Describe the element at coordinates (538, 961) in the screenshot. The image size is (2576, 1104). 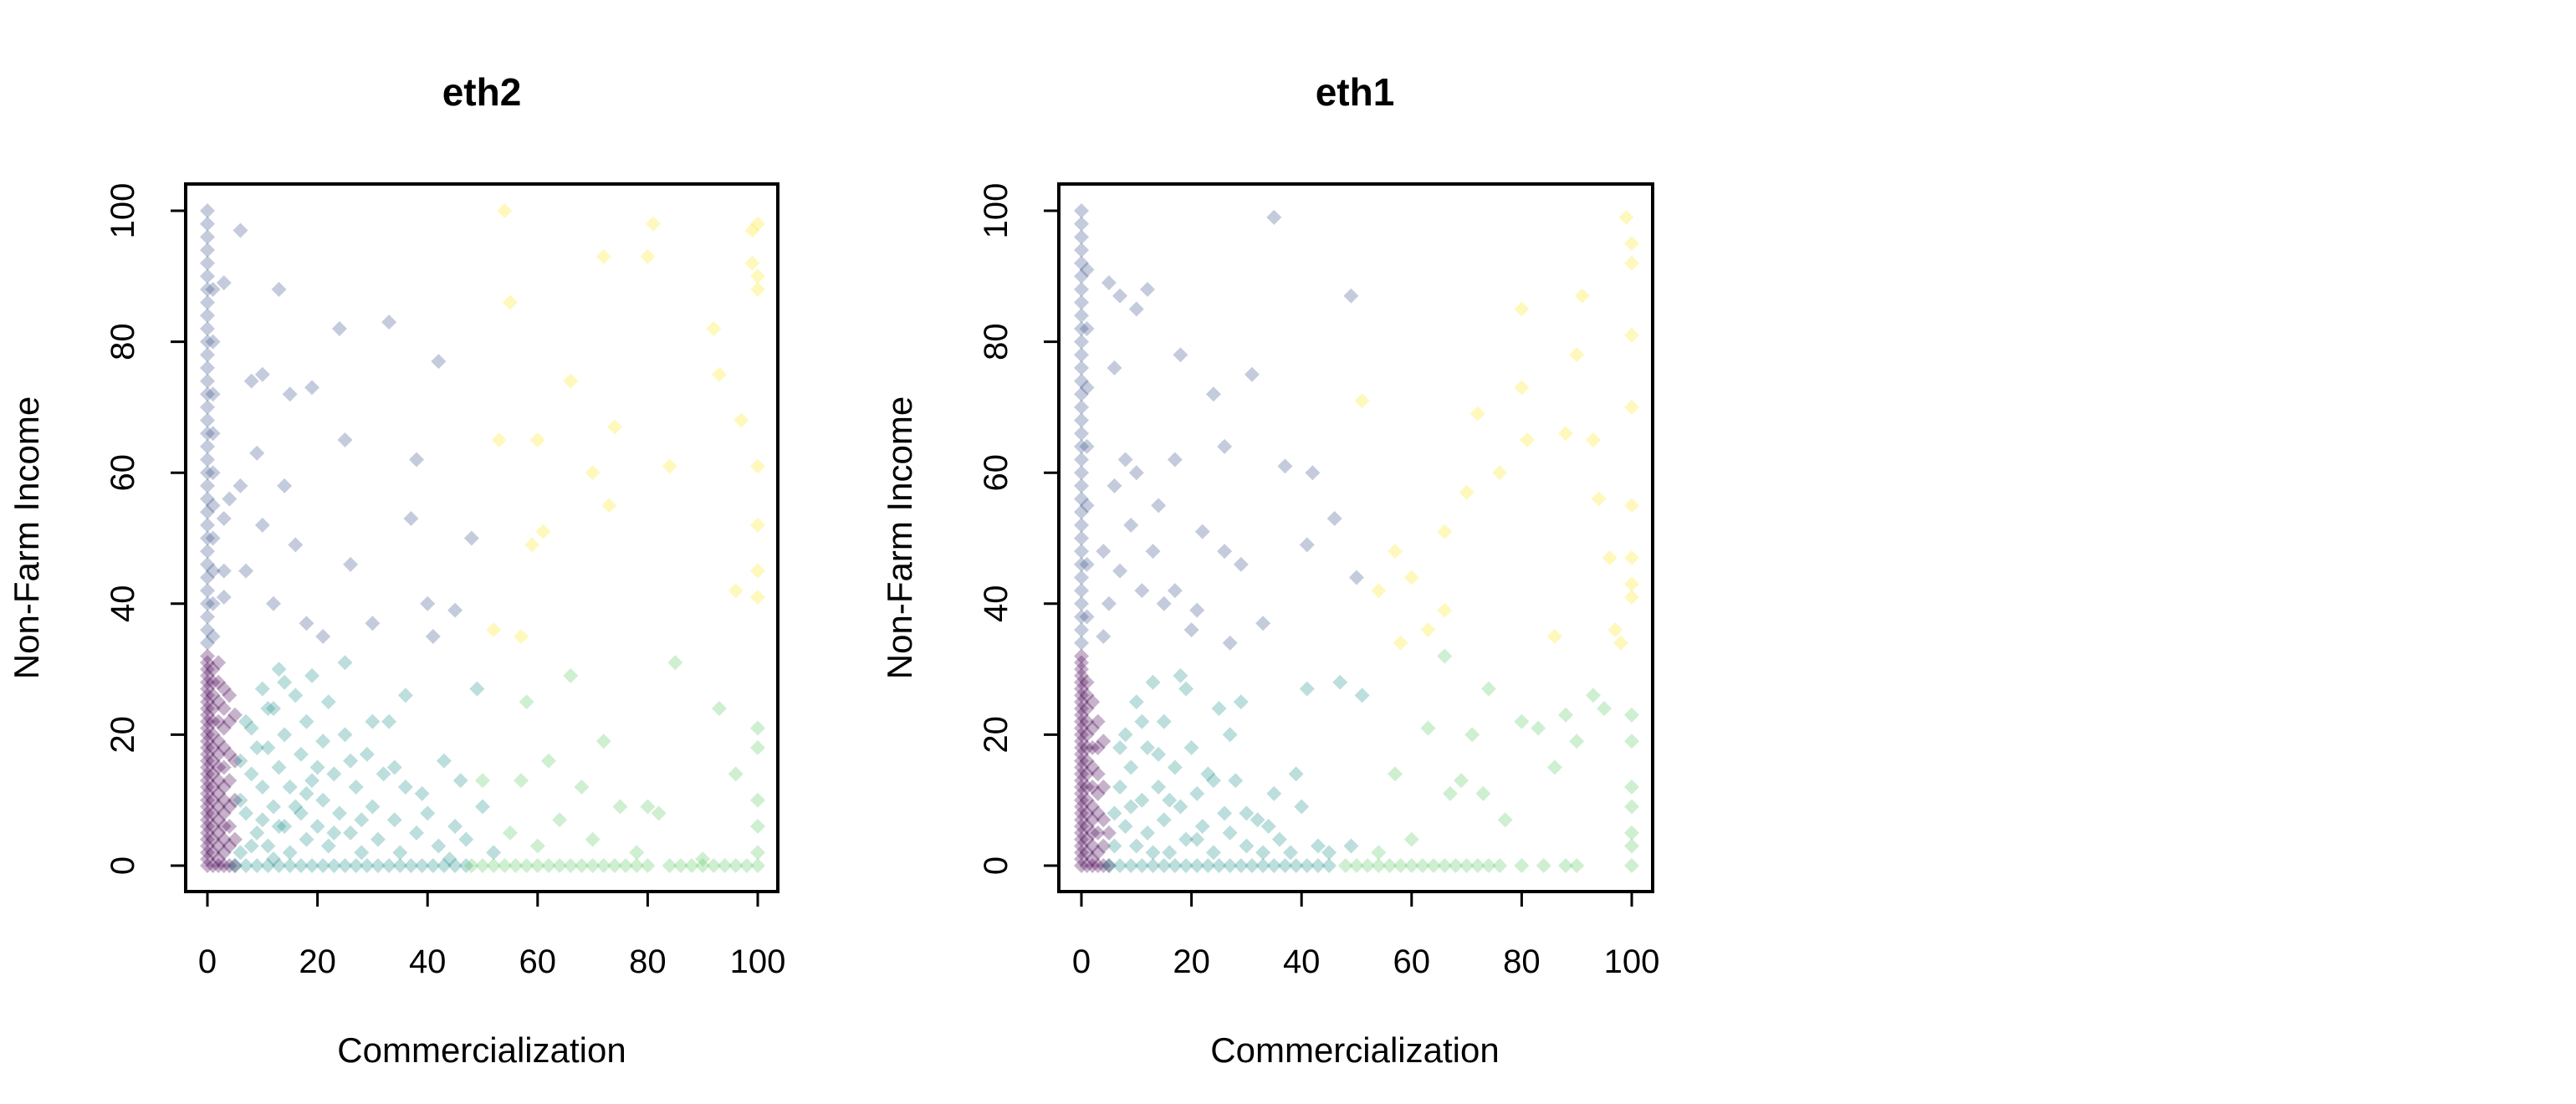
I see `x-tick-label: 60` at that location.